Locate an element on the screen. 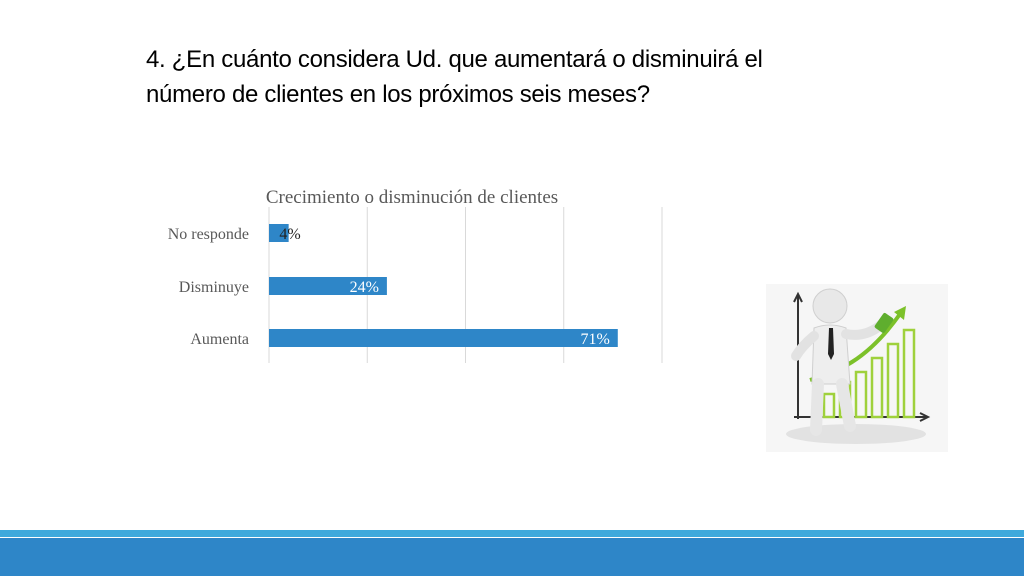 The image size is (1024, 576). data-label: 24% is located at coordinates (364, 287).